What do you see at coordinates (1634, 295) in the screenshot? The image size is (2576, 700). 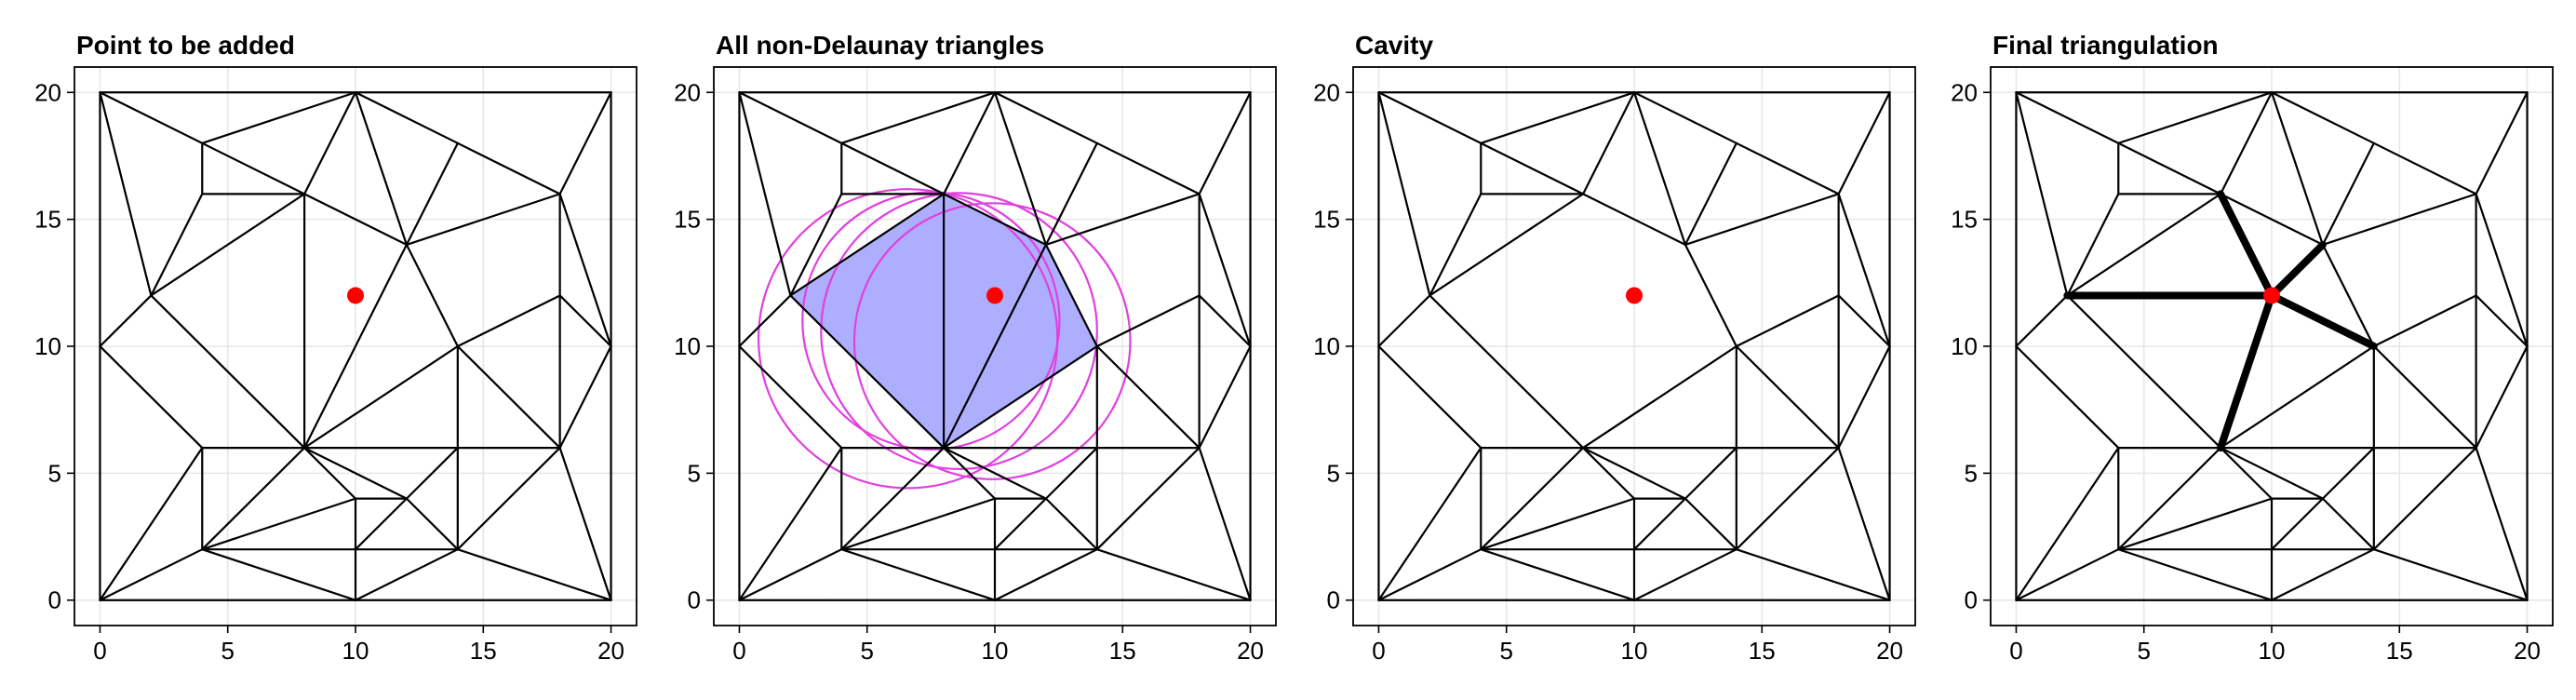 I see `new-point` at bounding box center [1634, 295].